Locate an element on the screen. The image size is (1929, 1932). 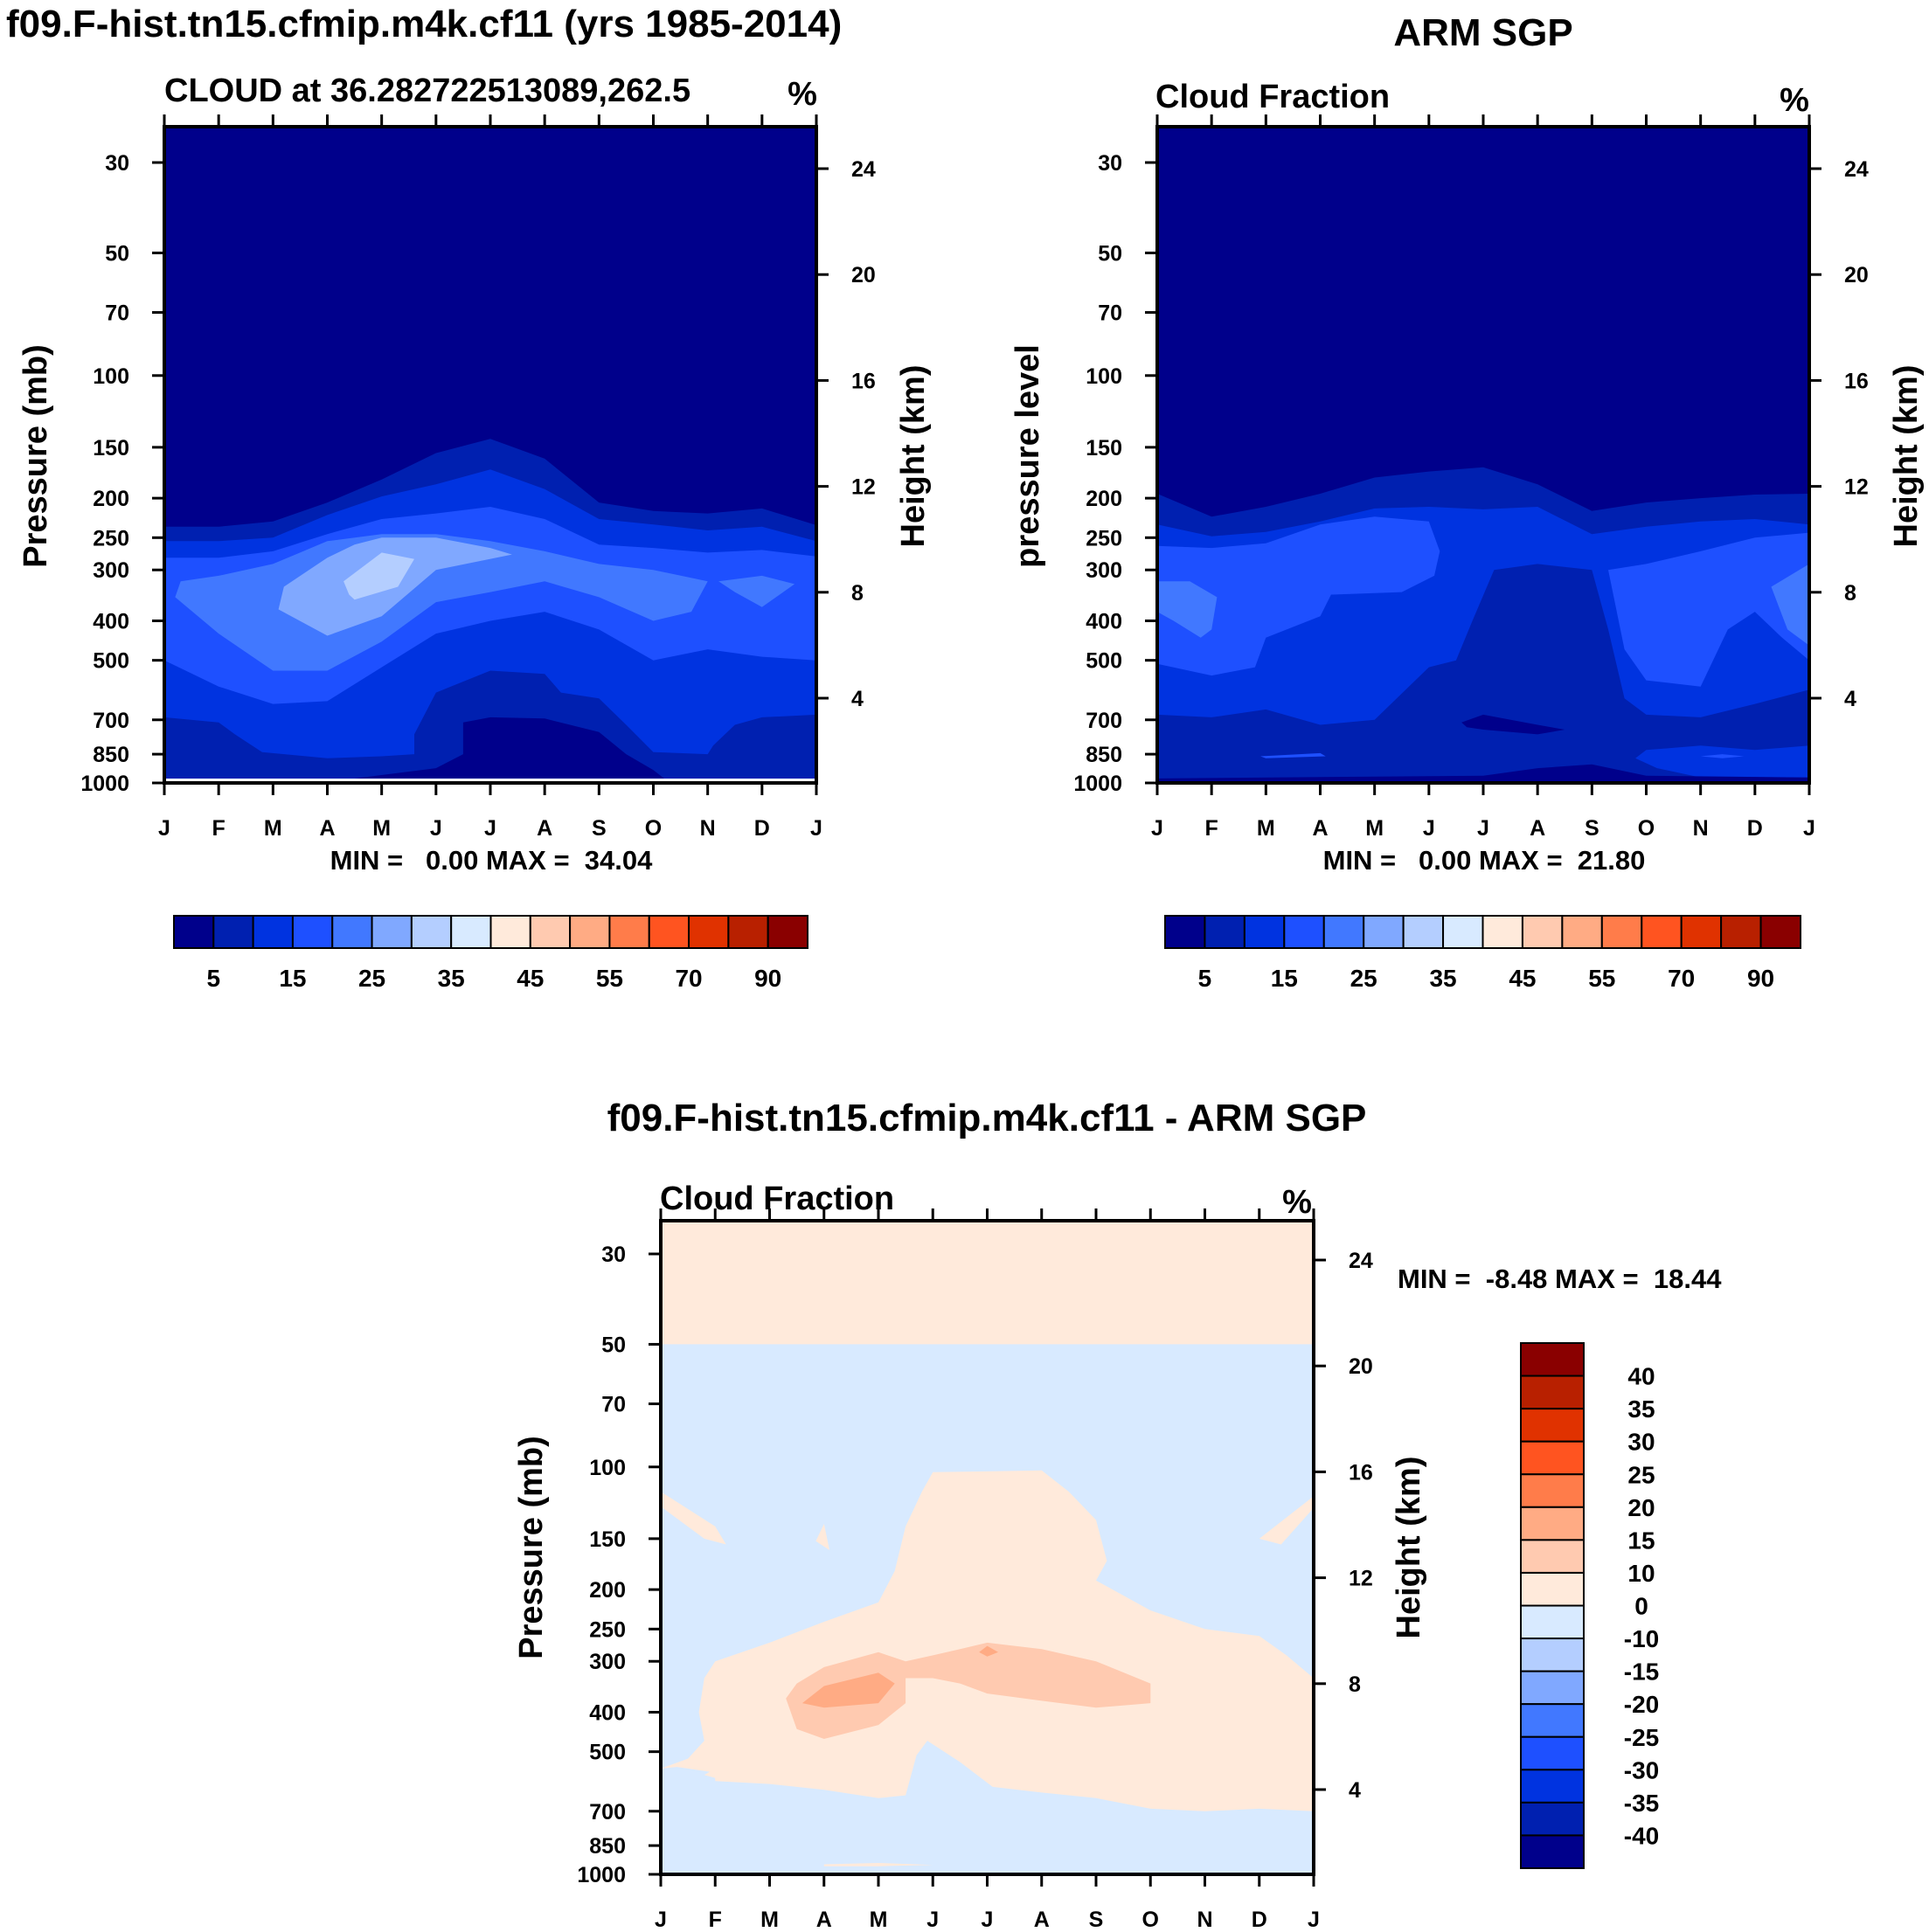
y-right-tick-label: 12 is located at coordinates (863, 487).